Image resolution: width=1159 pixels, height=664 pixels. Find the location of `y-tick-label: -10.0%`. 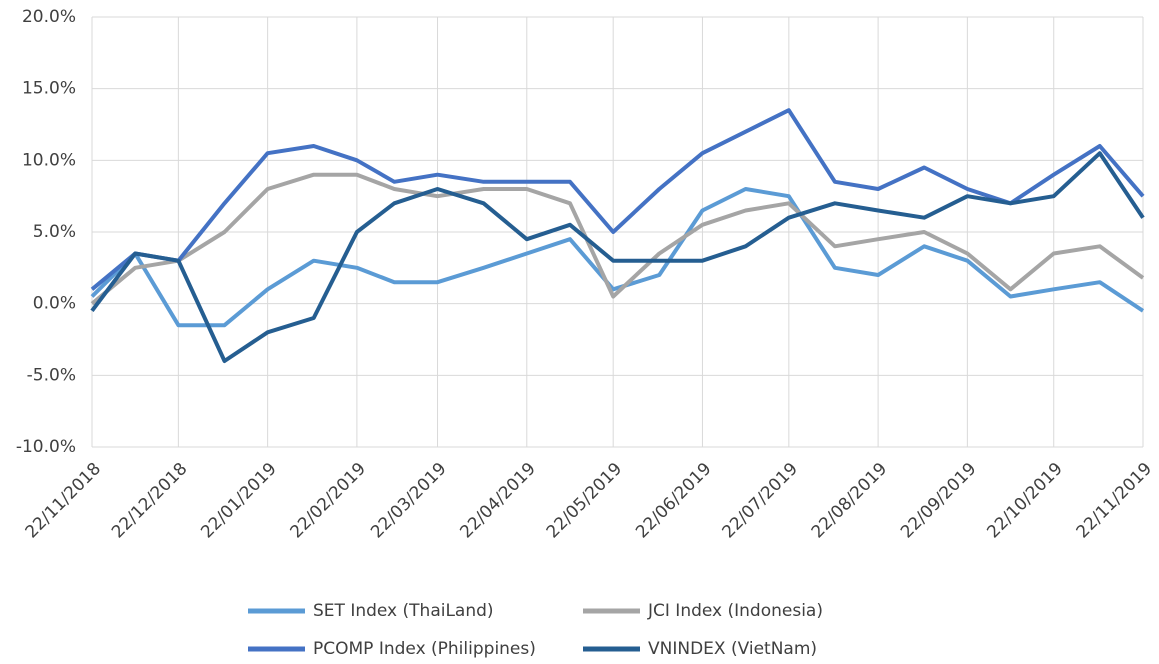

y-tick-label: -10.0% is located at coordinates (46, 447).